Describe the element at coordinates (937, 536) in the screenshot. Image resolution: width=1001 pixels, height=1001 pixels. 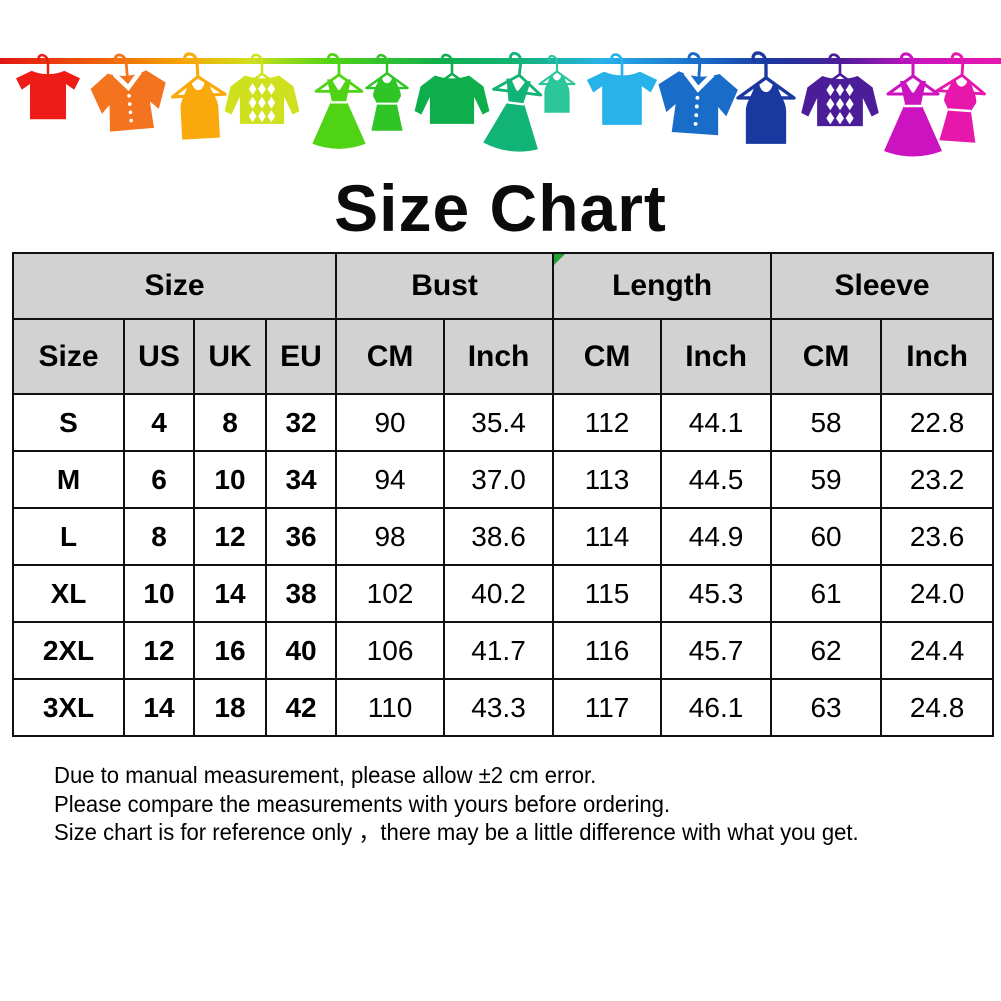
I see `cell: 23.6` at that location.